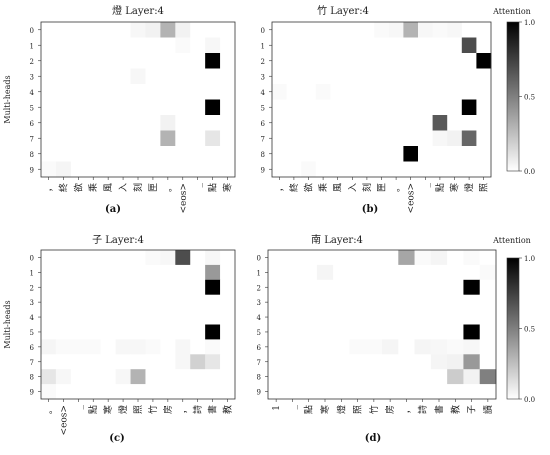  I want to click on heatmap-cell-r8-c4, so click(108, 154).